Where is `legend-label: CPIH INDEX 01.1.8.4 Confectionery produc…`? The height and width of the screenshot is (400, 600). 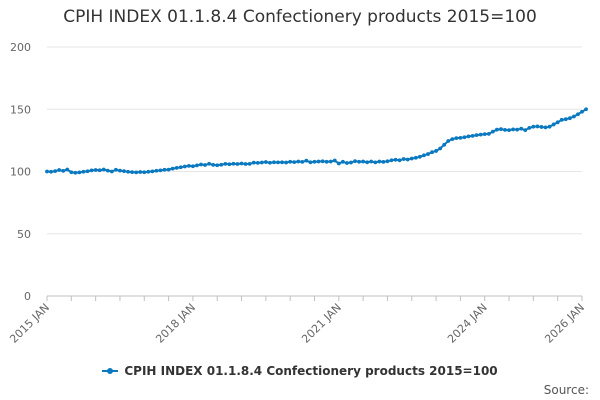 legend-label: CPIH INDEX 01.1.8.4 Confectionery produc… is located at coordinates (311, 371).